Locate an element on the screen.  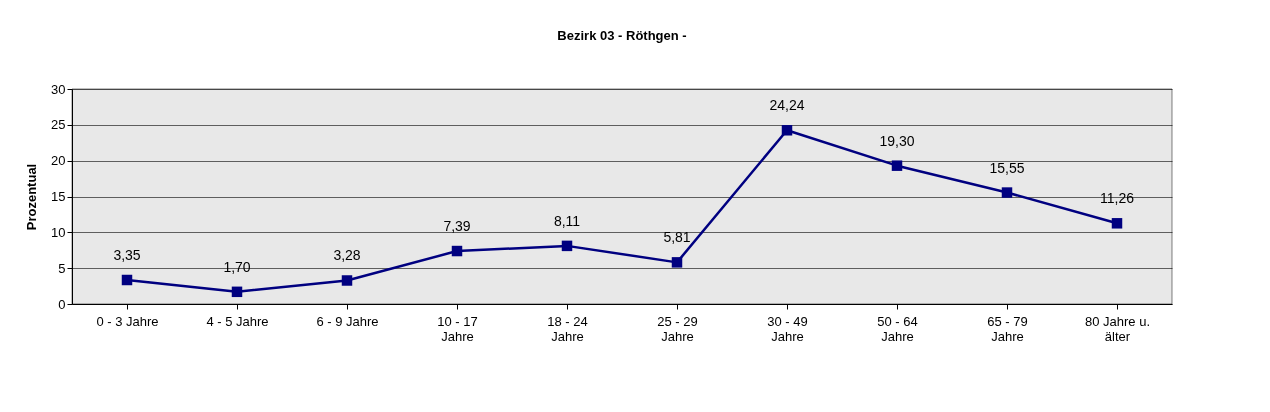
y-tick-label: 15 is located at coordinates (58, 196).